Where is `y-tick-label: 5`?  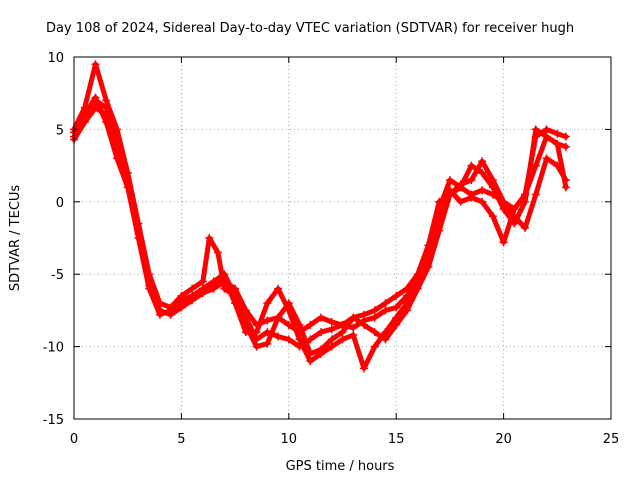
y-tick-label: 5 is located at coordinates (60, 130).